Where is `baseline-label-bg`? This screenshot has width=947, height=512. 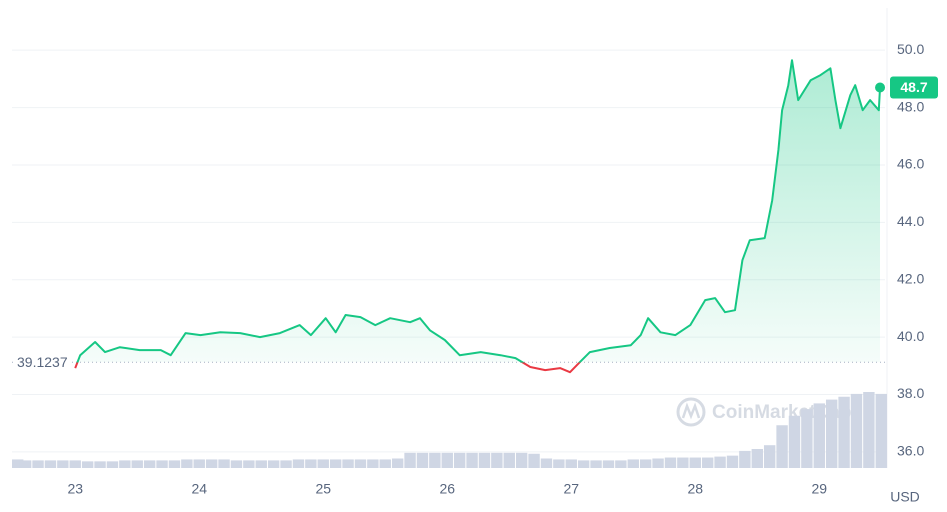
baseline-label-bg is located at coordinates (43, 362).